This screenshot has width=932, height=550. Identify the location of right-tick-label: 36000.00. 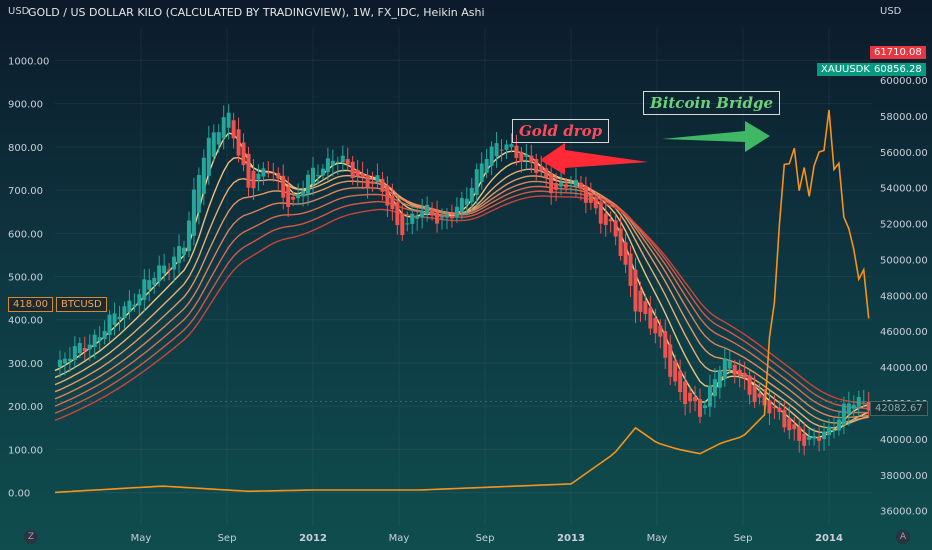
(904, 512).